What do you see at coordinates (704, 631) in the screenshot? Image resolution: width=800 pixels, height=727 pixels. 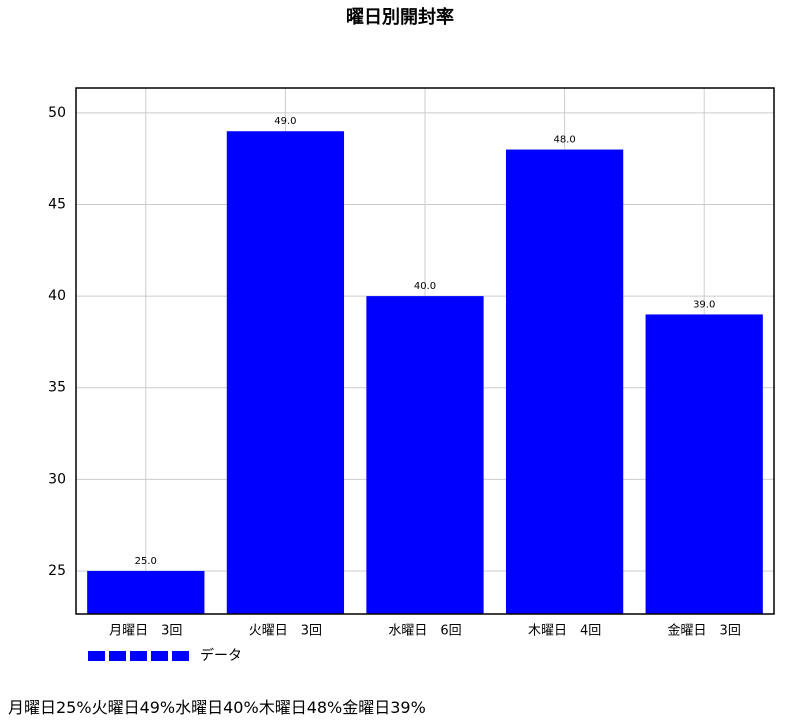 I see `x-tick-label: 金曜日 3回` at bounding box center [704, 631].